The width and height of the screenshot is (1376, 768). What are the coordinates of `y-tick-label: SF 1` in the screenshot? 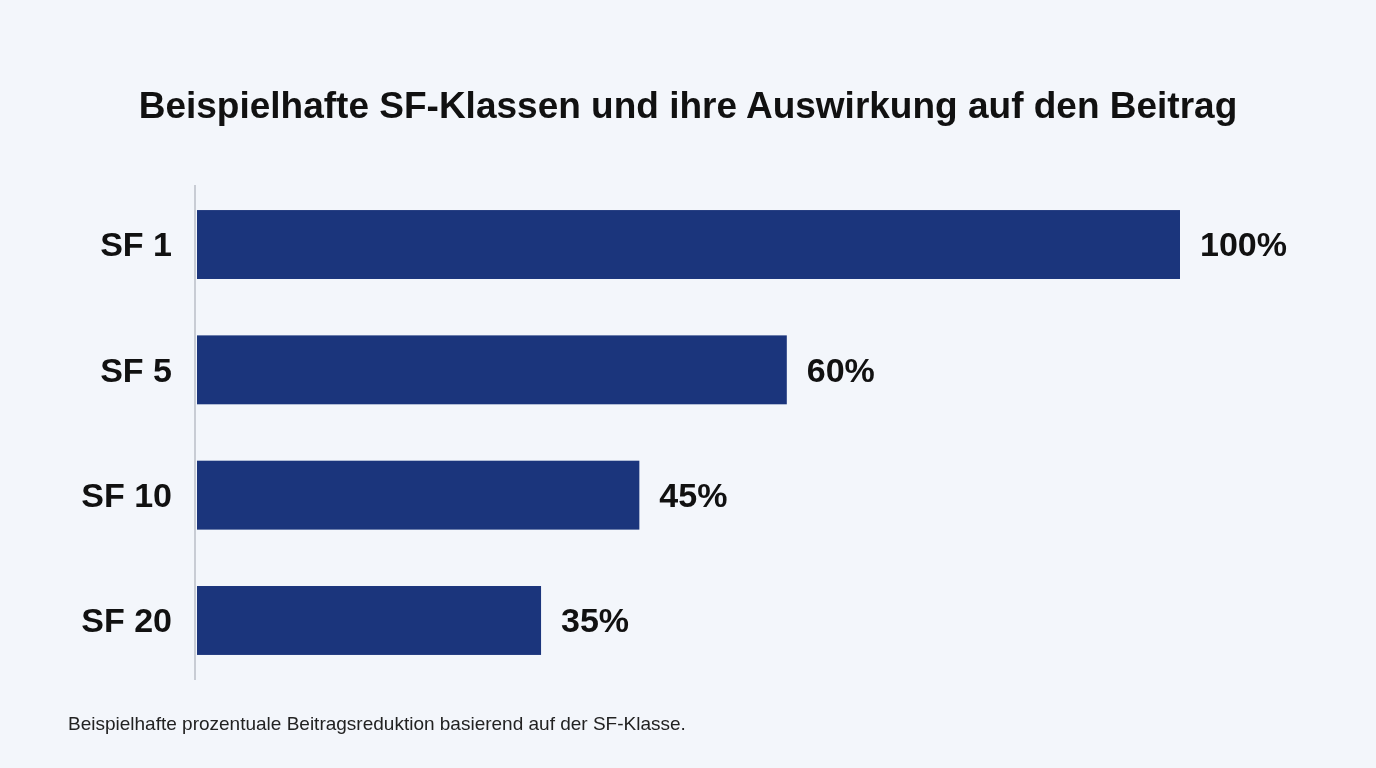 It's located at (136, 244).